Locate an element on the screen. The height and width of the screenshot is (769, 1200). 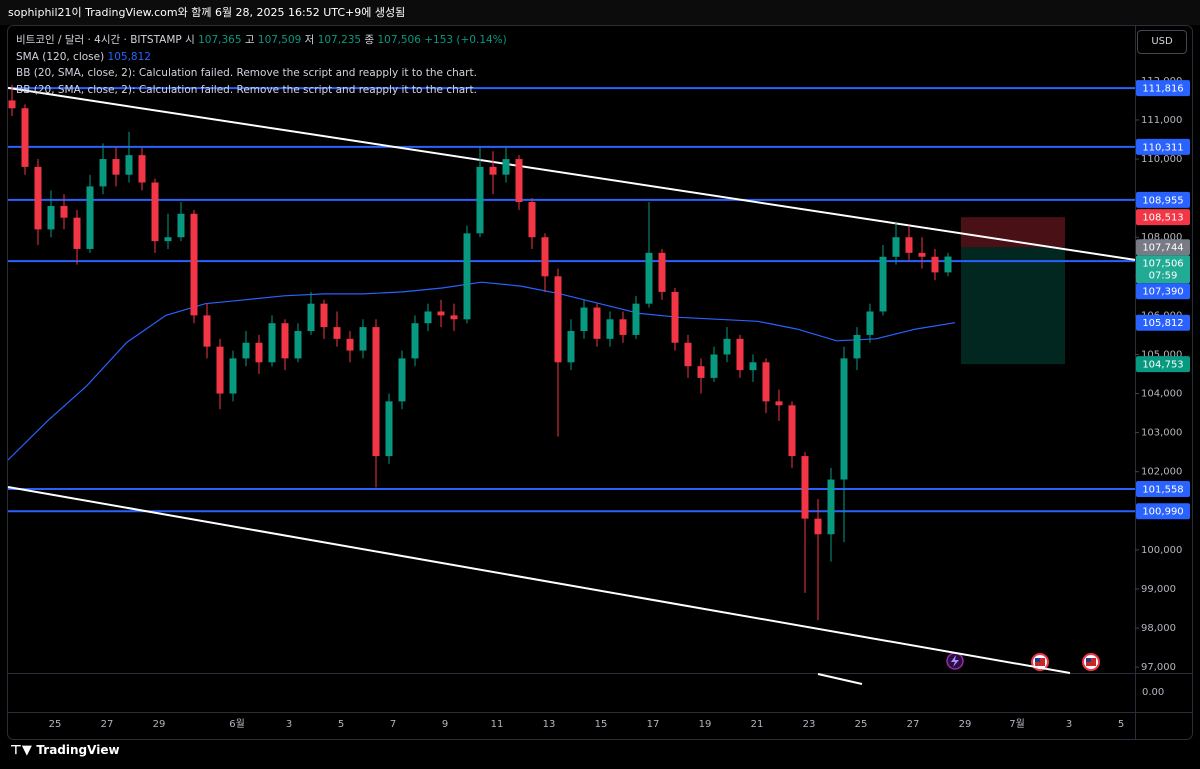
price-tag-label: 107,390 is located at coordinates (1162, 292).